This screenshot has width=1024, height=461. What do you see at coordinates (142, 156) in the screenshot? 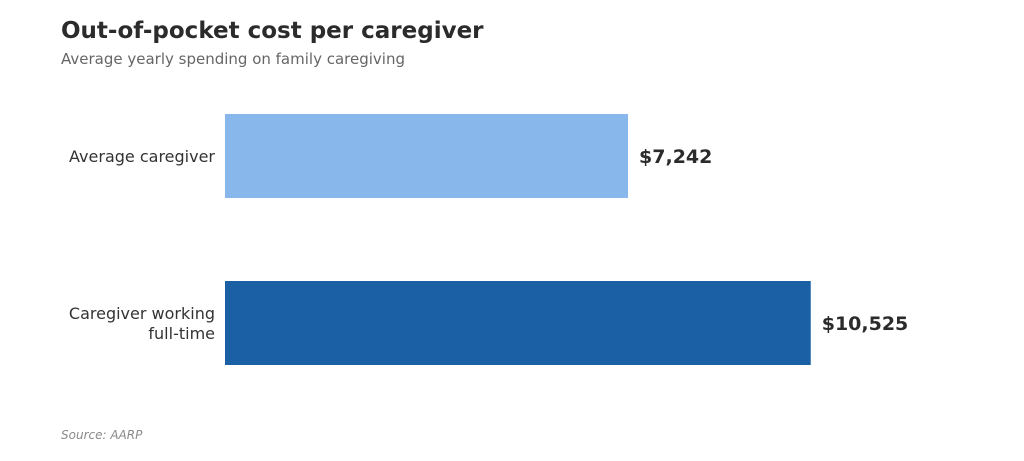
I see `category-label-0-0: Average caregiver` at bounding box center [142, 156].